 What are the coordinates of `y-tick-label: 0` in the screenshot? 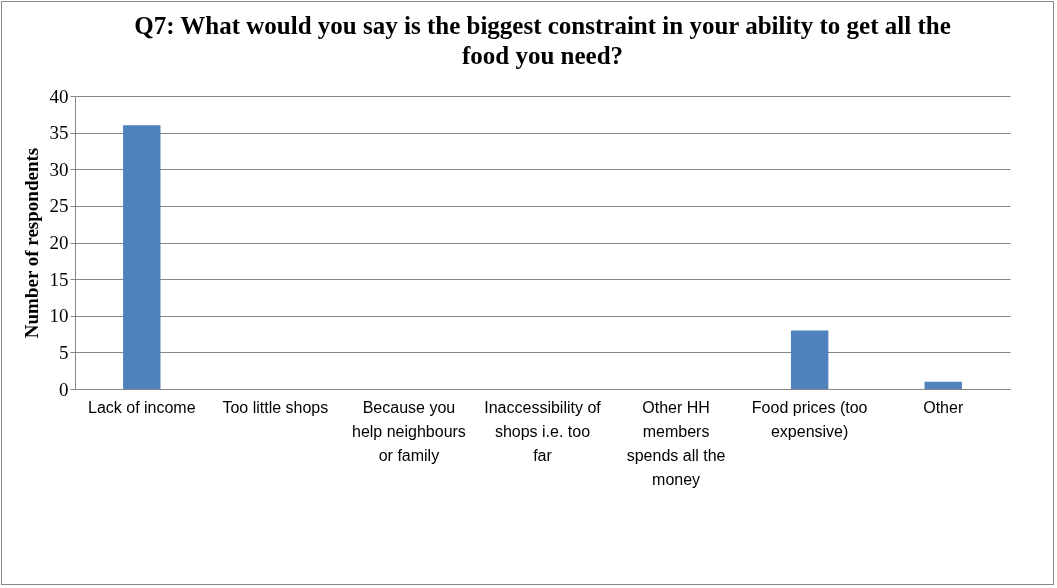 It's located at (64, 389).